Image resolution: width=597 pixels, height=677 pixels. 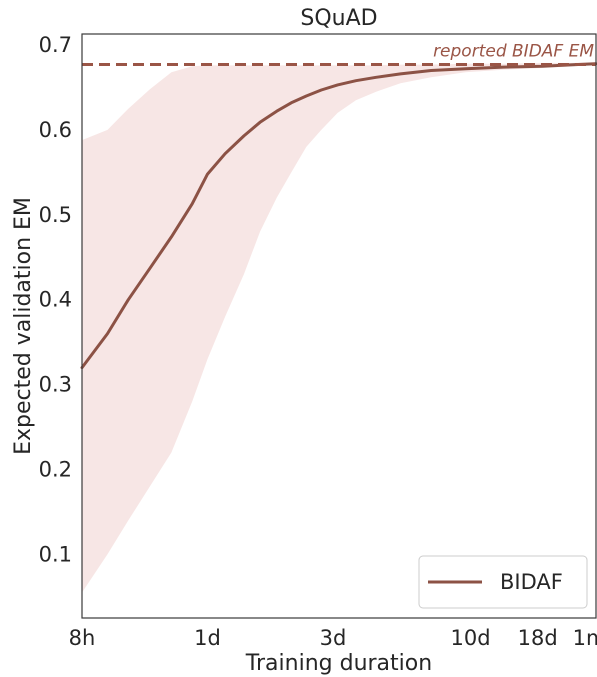 I want to click on x-axis-label: Training duration, so click(x=338, y=663).